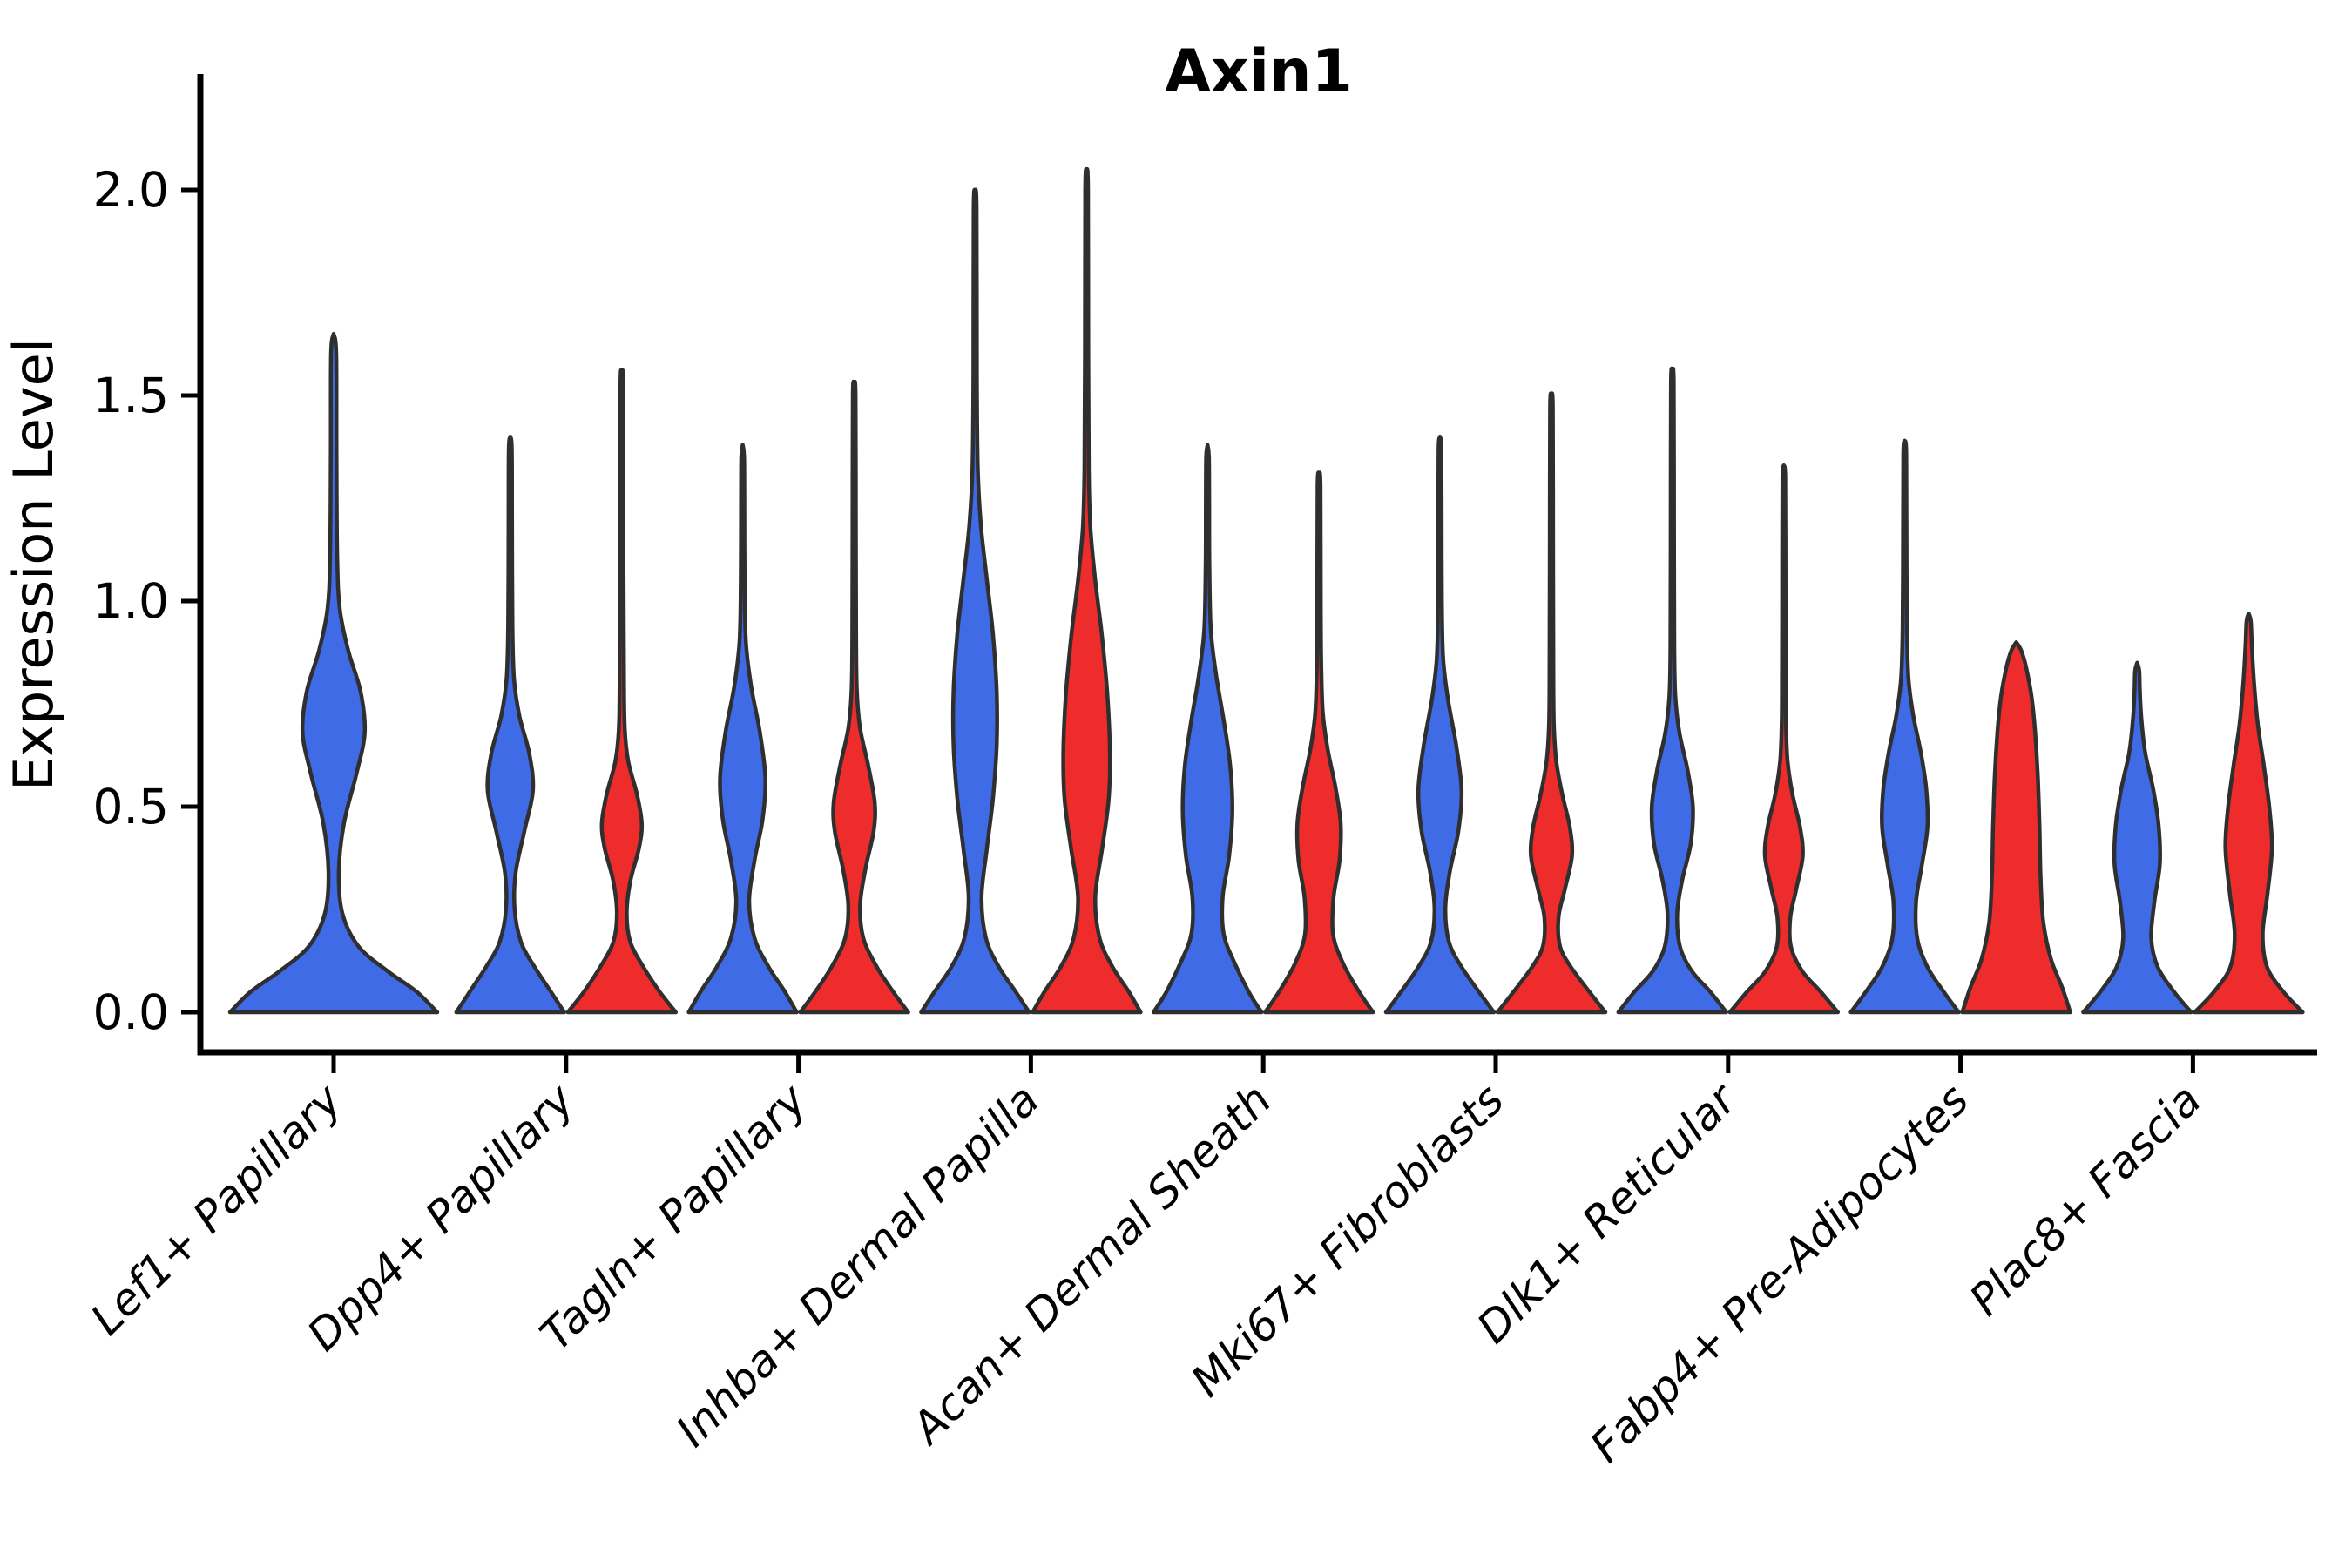 The width and height of the screenshot is (2352, 1568). Describe the element at coordinates (1784, 739) in the screenshot. I see `violin-dlk1-red` at that location.